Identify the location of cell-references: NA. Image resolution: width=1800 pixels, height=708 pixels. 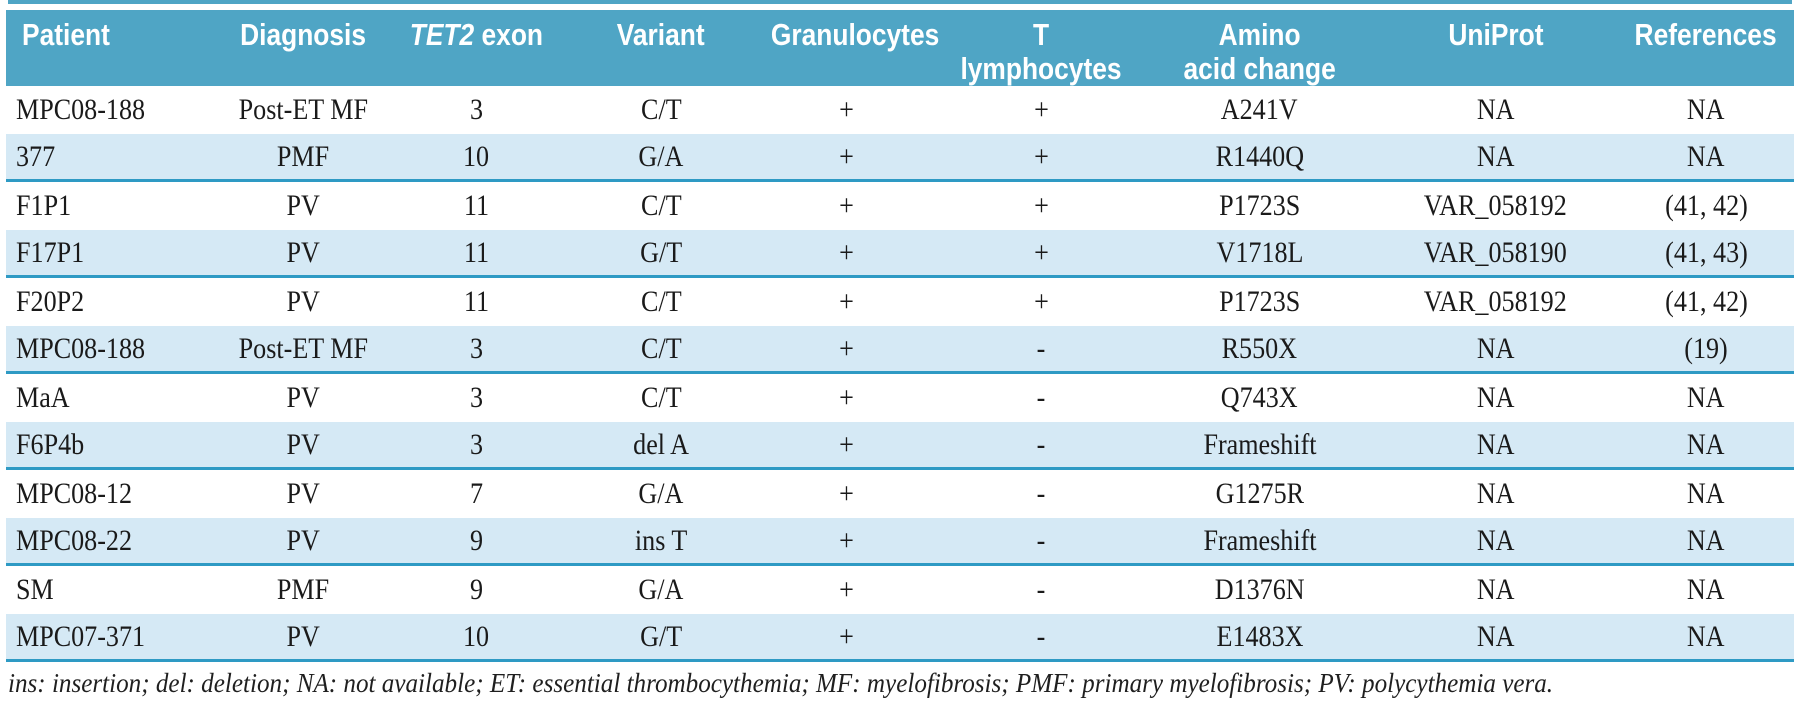
(1706, 158).